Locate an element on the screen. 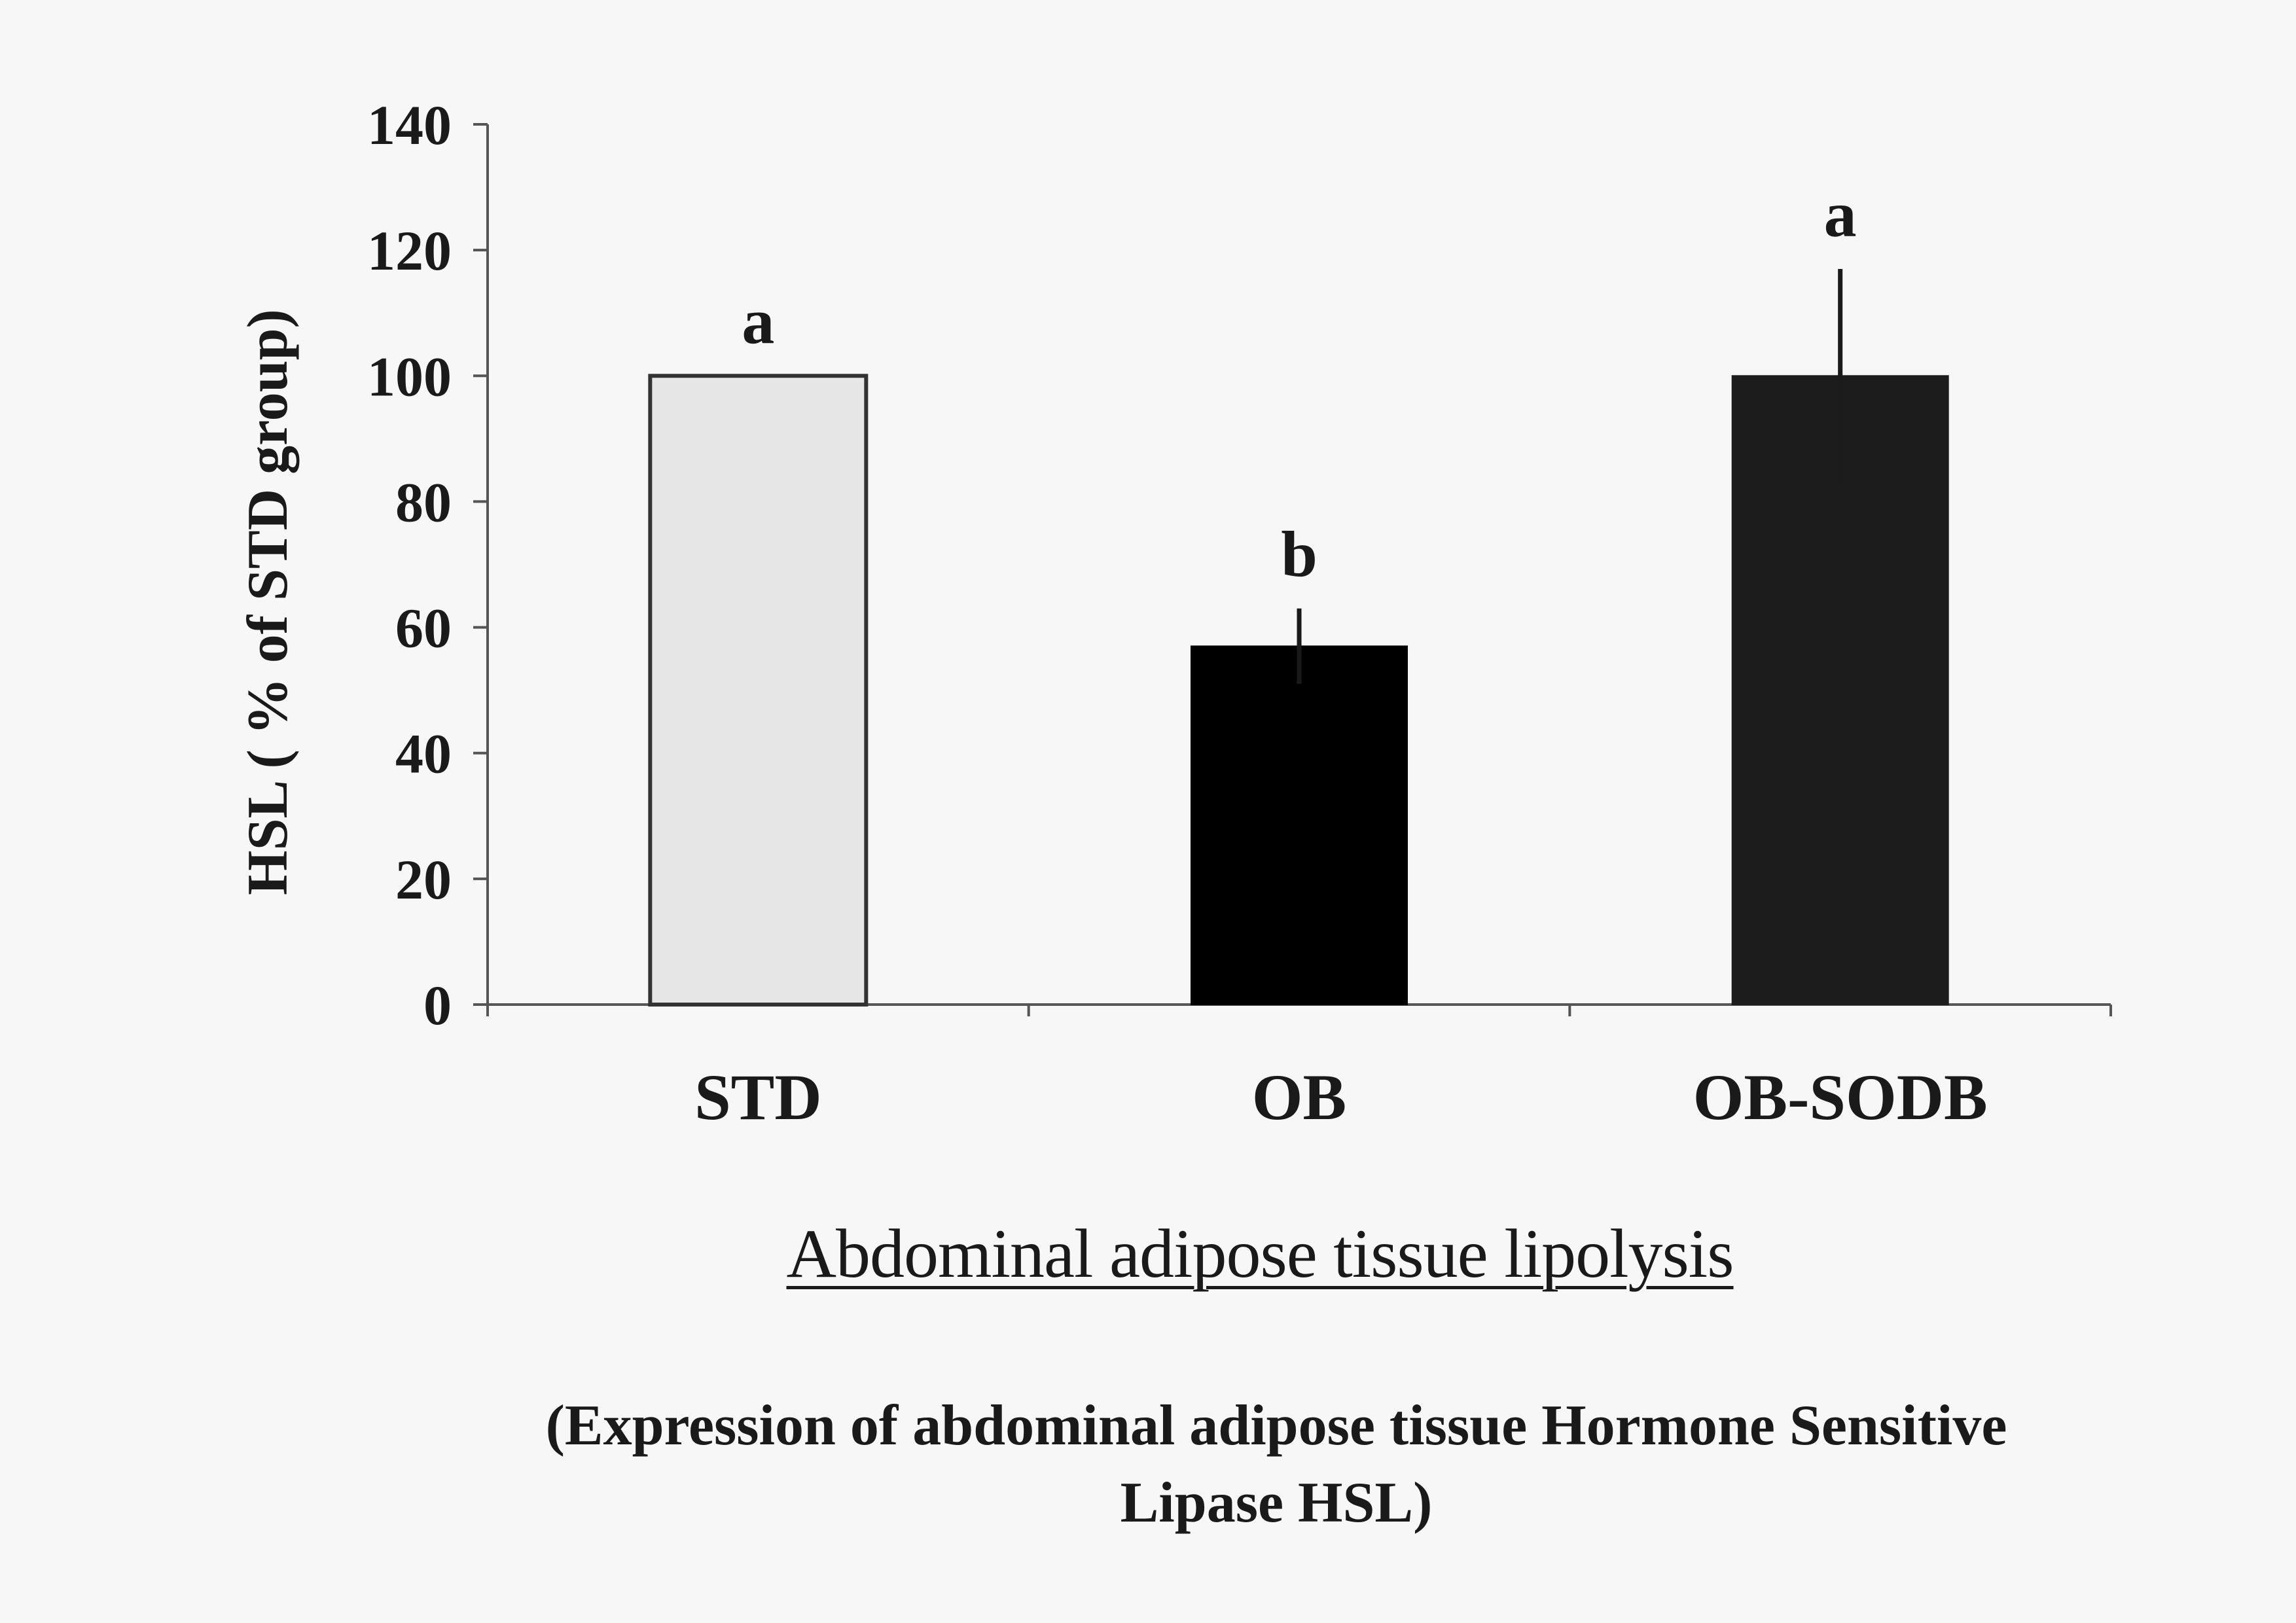 This screenshot has width=2296, height=1623. x-category-label: OB-SODB is located at coordinates (1840, 1097).